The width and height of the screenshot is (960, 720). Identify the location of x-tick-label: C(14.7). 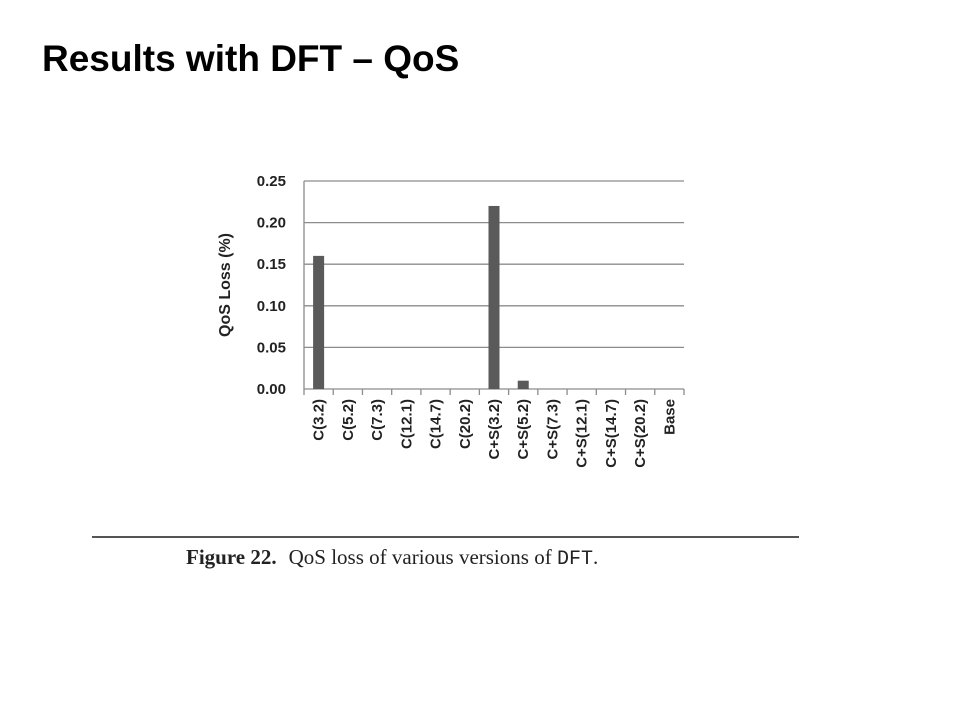
(436, 424).